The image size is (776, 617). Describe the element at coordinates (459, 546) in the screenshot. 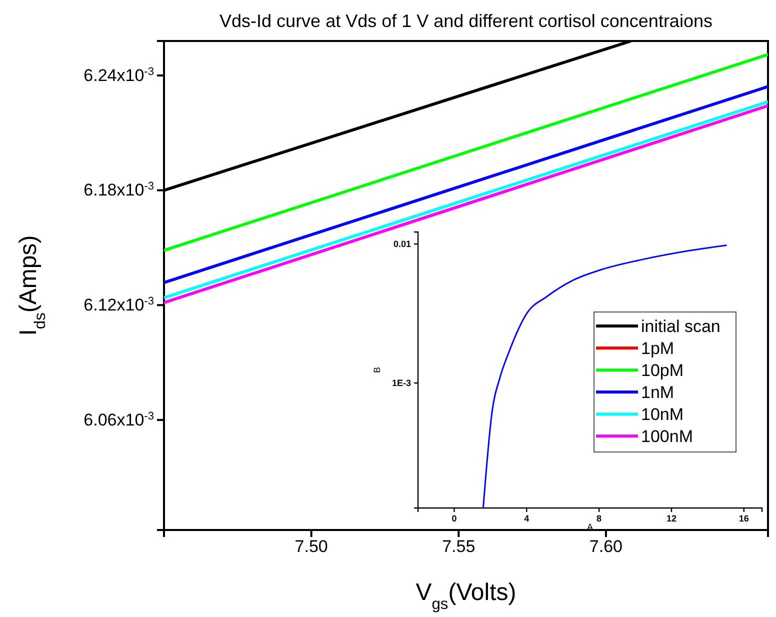

I see `x-tick-label: 7.55` at that location.